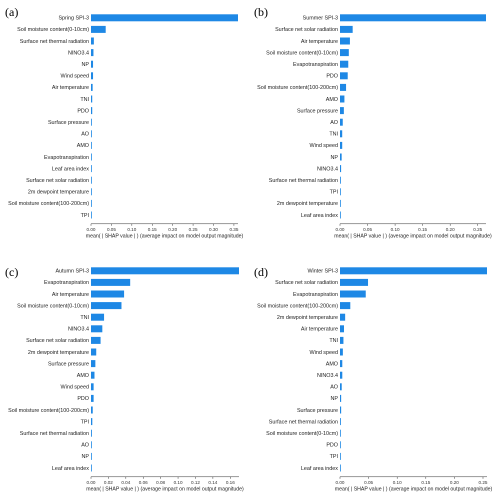 The image size is (500, 503). What do you see at coordinates (125, 482) in the screenshot?
I see `x-tick-label: 0.04` at bounding box center [125, 482].